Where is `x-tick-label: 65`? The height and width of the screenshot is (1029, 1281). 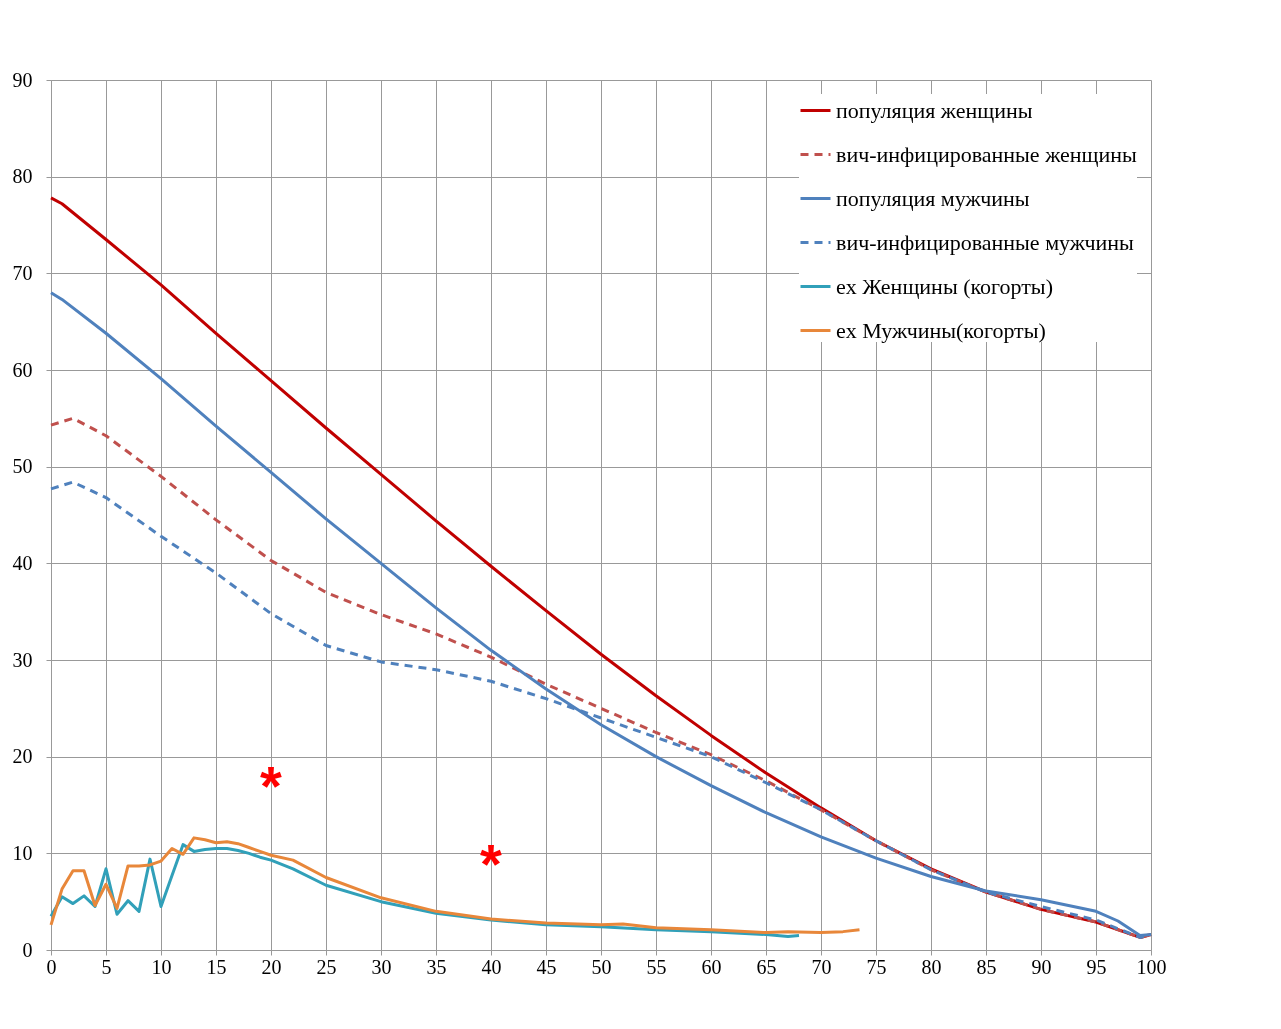 x-tick-label: 65 is located at coordinates (766, 966).